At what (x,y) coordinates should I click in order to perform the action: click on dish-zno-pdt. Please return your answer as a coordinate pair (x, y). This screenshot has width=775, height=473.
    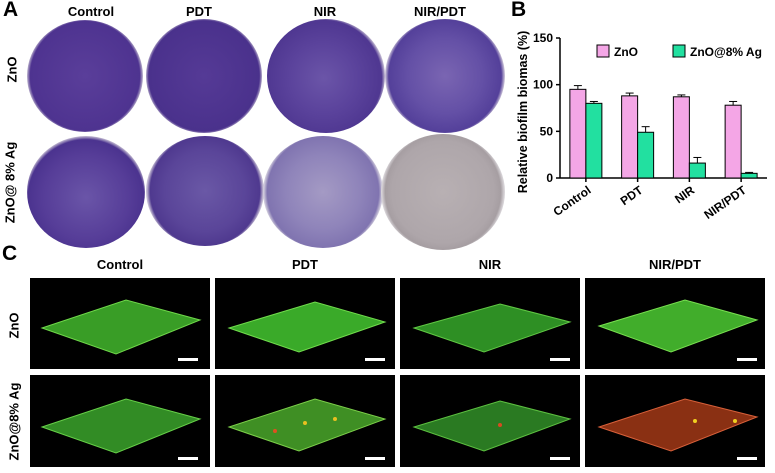
    Looking at the image, I should click on (204, 76).